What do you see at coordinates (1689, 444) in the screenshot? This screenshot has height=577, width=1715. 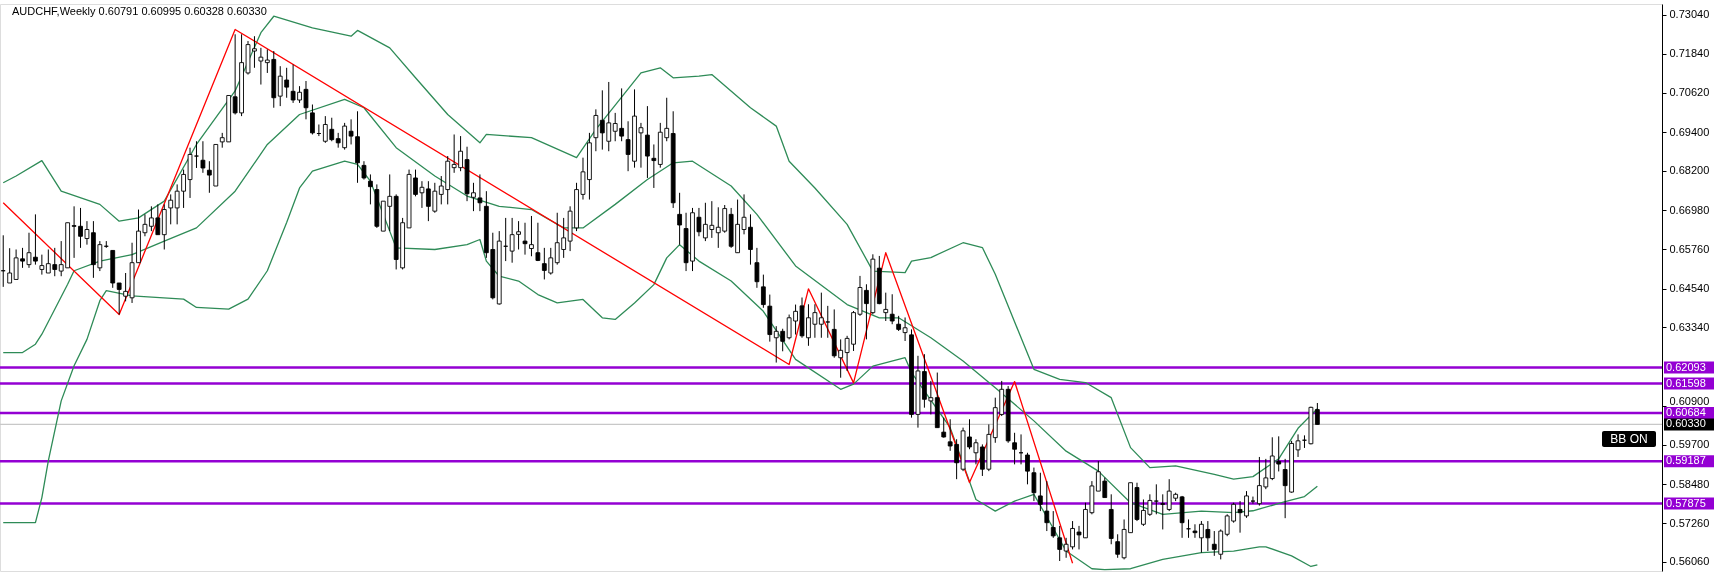 I see `y-tick-label: 0.59700` at bounding box center [1689, 444].